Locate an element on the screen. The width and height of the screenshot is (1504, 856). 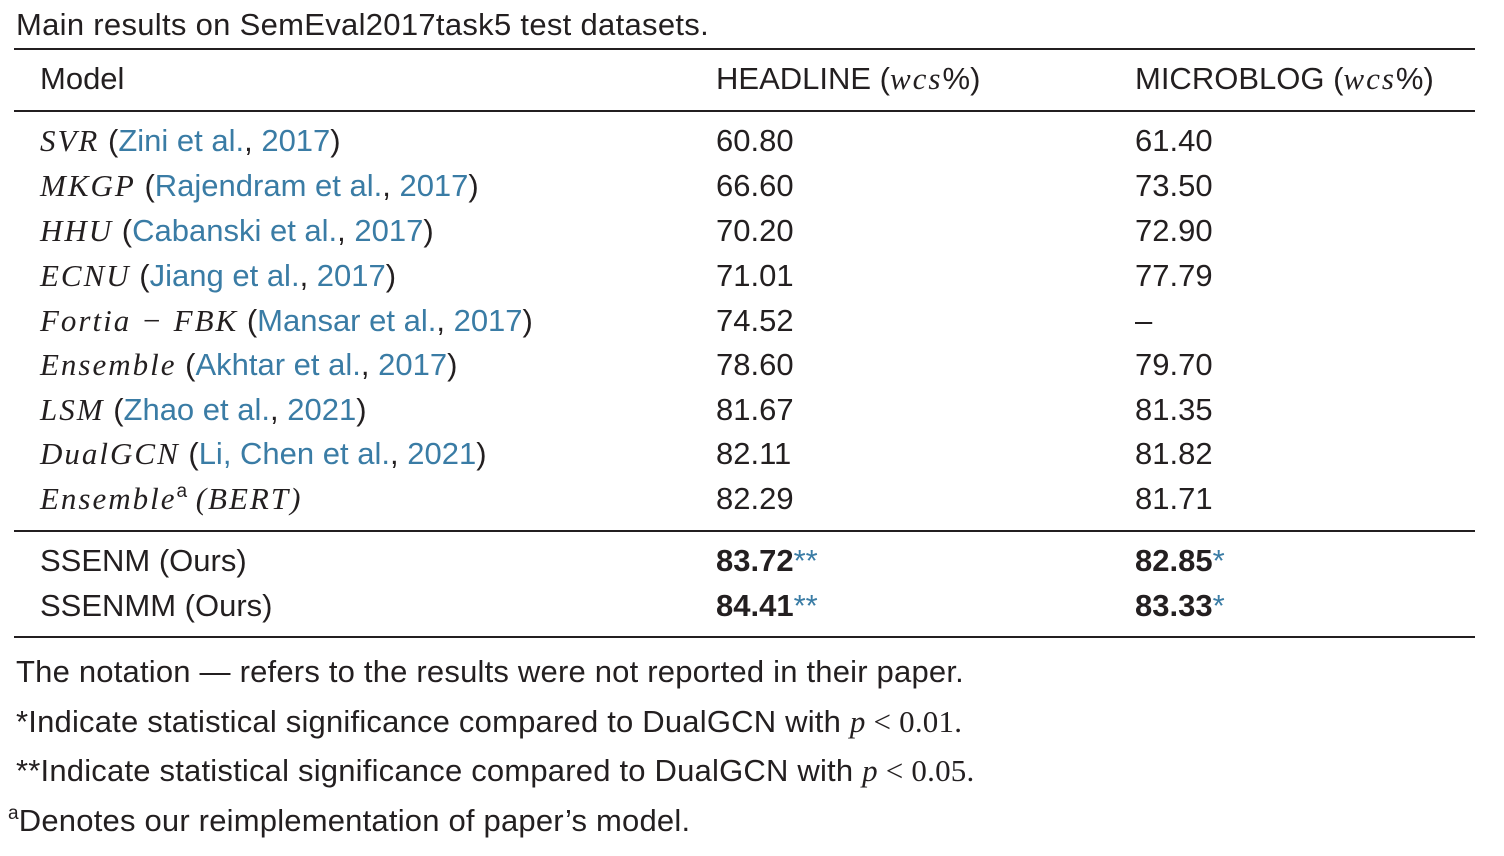
headline-value: 82.11 is located at coordinates (754, 453).